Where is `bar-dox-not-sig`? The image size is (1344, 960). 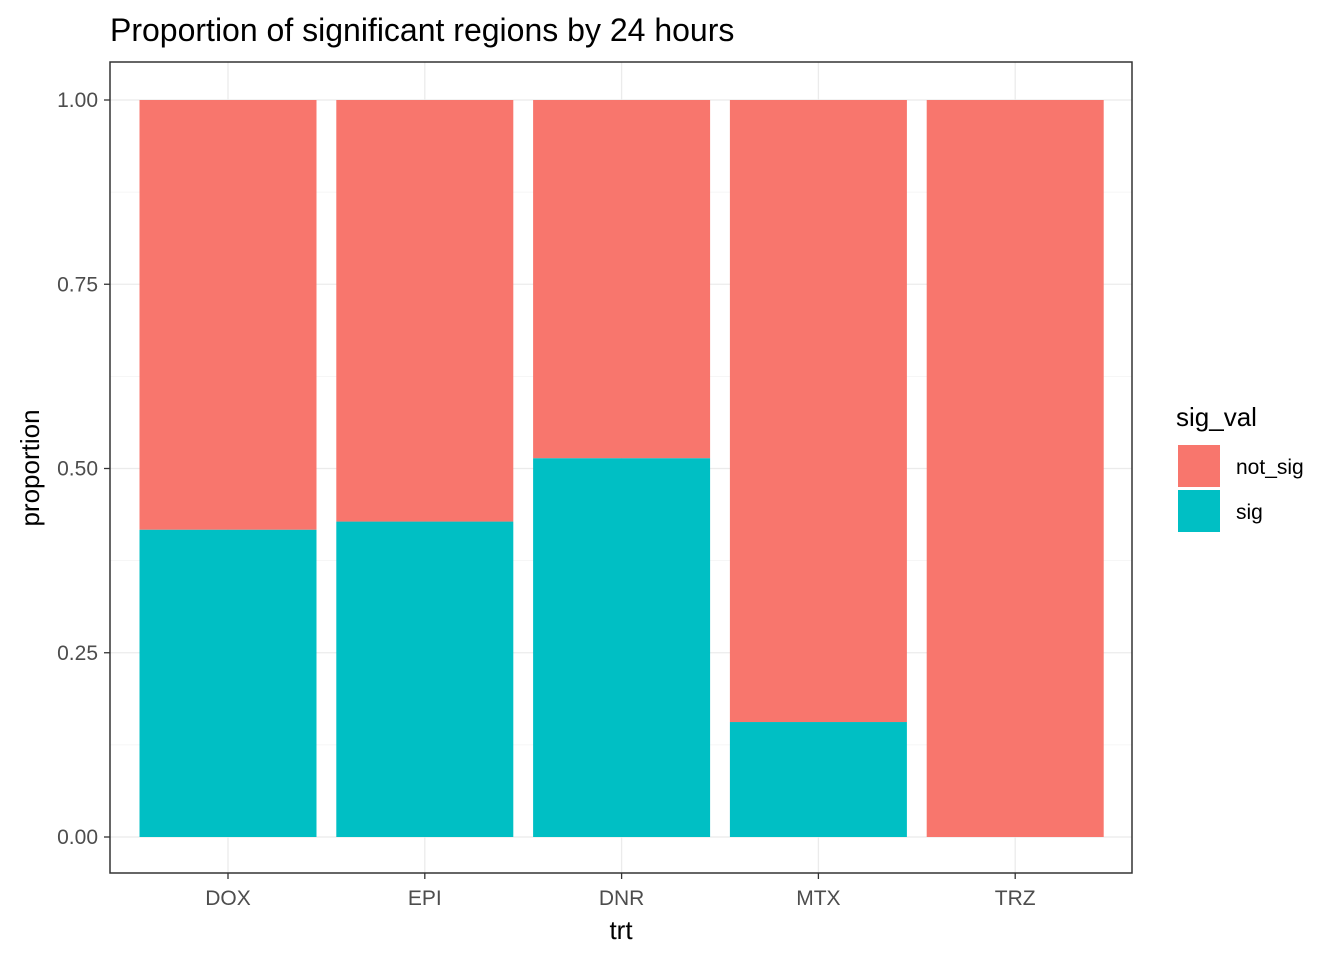
bar-dox-not-sig is located at coordinates (228, 315).